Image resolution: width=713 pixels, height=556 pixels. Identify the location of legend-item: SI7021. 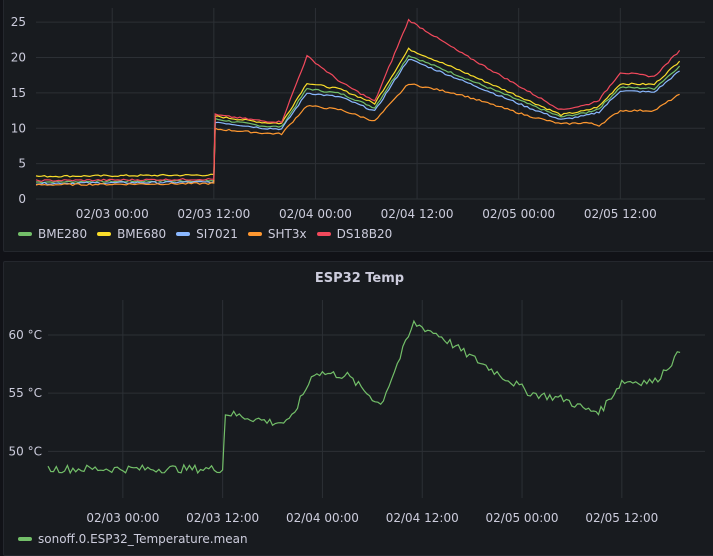
(207, 234).